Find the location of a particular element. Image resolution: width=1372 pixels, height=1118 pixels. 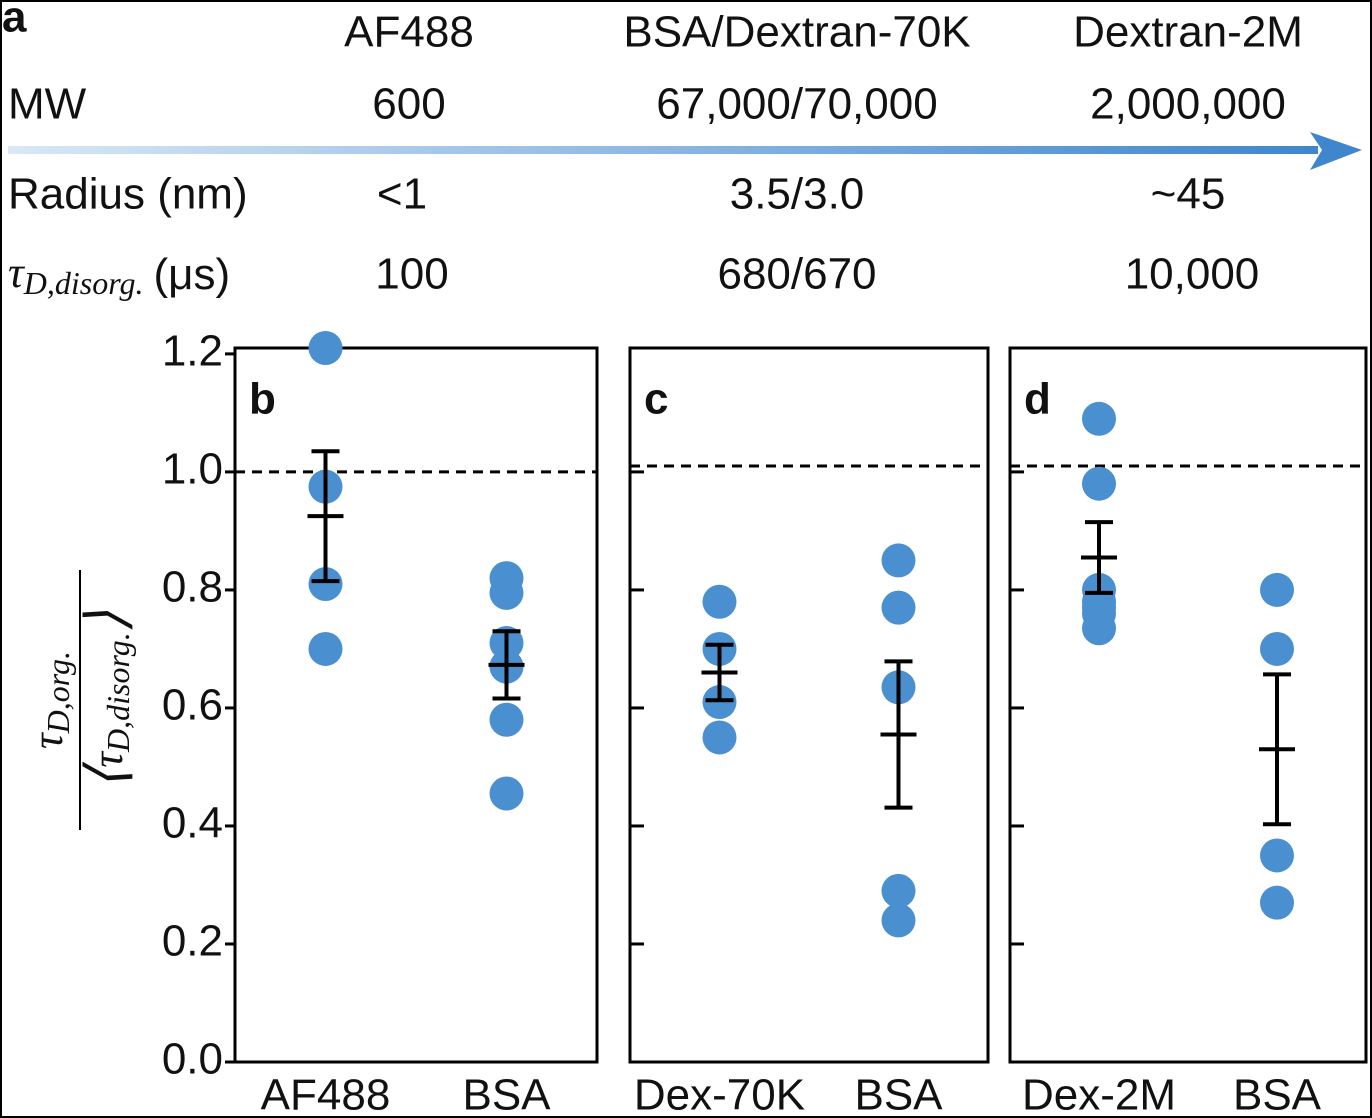

arrow-shaft is located at coordinates (663, 150).